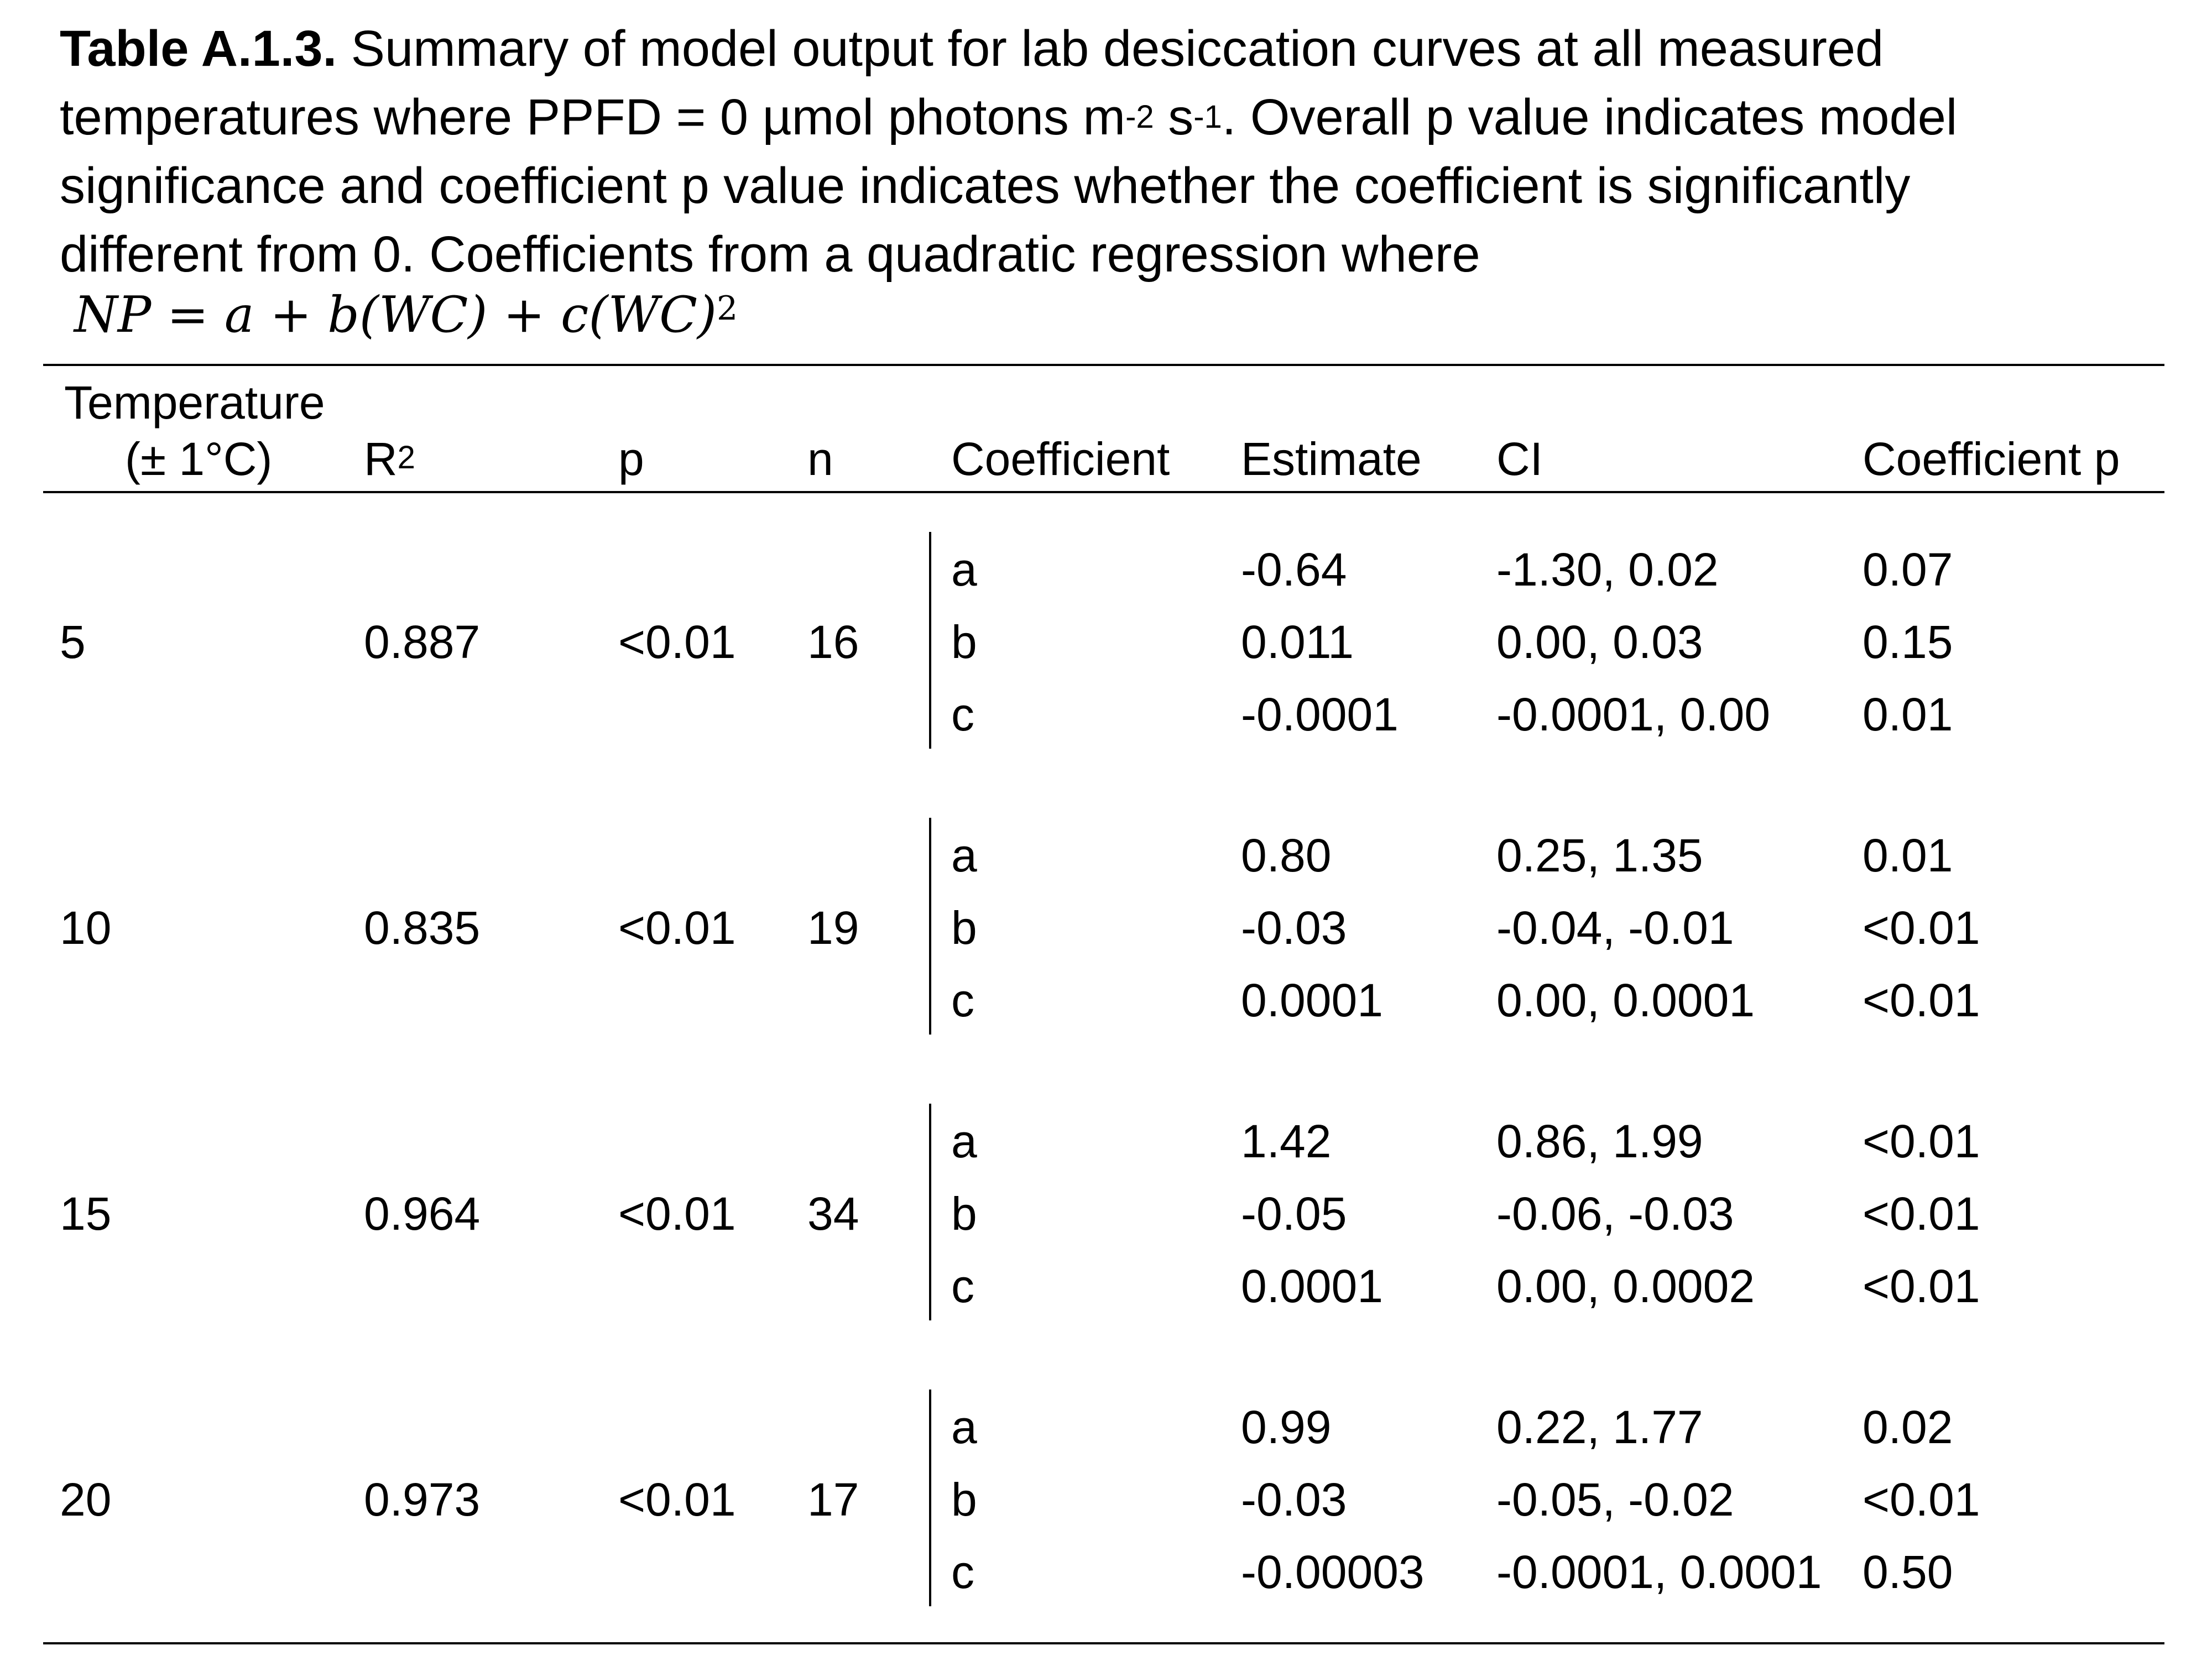 The height and width of the screenshot is (1661, 2212). What do you see at coordinates (1908, 1427) in the screenshot?
I see `cell-coefficient-p: 0.02` at bounding box center [1908, 1427].